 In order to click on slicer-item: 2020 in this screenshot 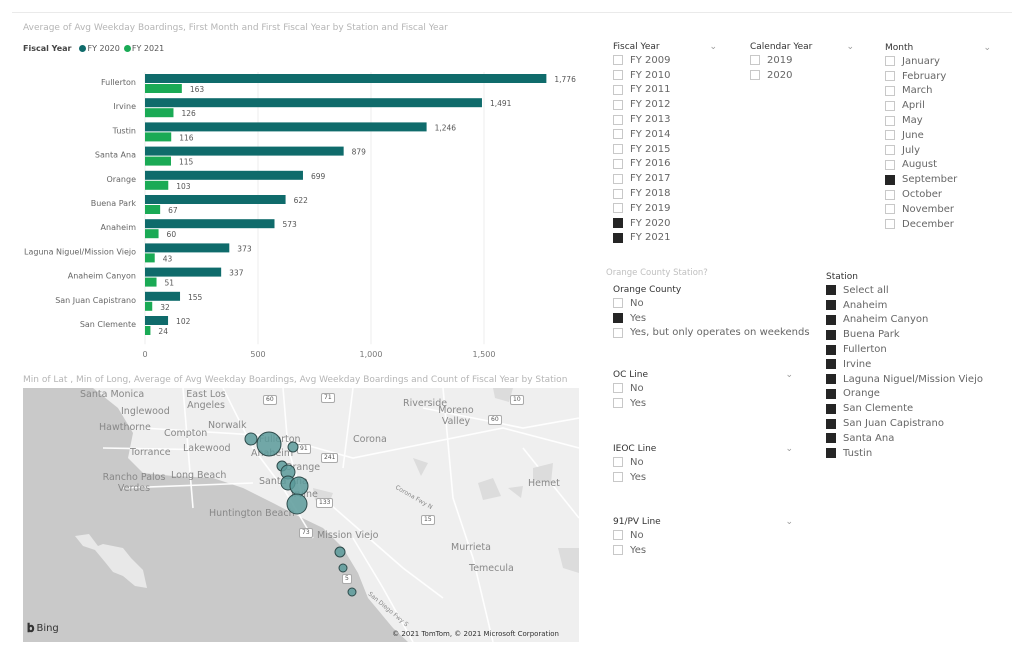, I will do `click(802, 75)`.